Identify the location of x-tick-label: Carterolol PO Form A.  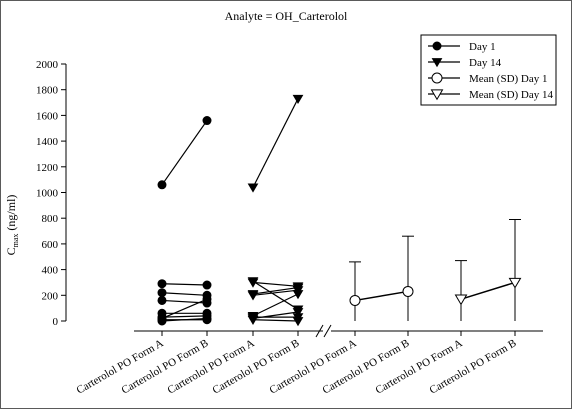
(419, 366).